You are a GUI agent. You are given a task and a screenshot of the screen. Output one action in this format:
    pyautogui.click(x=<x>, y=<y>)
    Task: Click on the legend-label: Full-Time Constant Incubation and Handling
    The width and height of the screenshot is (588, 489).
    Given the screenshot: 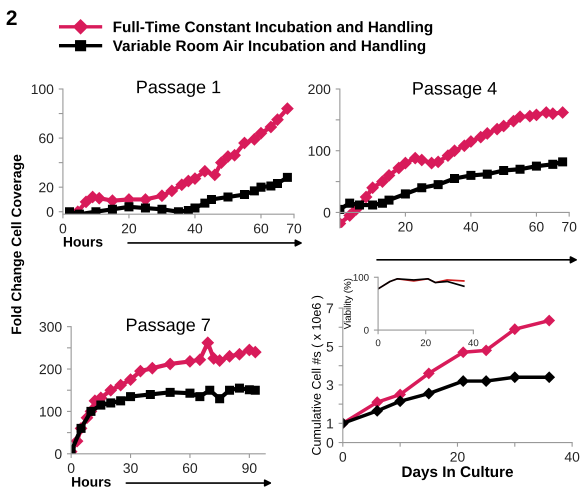 What is the action you would take?
    pyautogui.click(x=273, y=28)
    